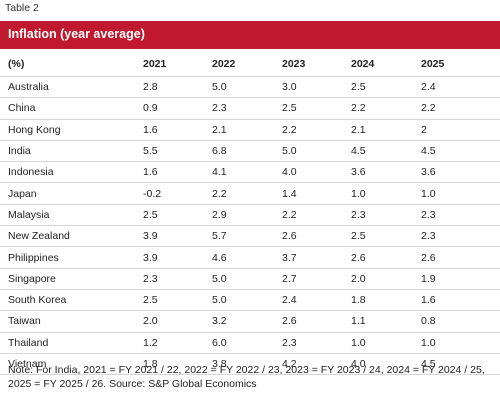  What do you see at coordinates (247, 343) in the screenshot?
I see `value-cell: 6.0` at bounding box center [247, 343].